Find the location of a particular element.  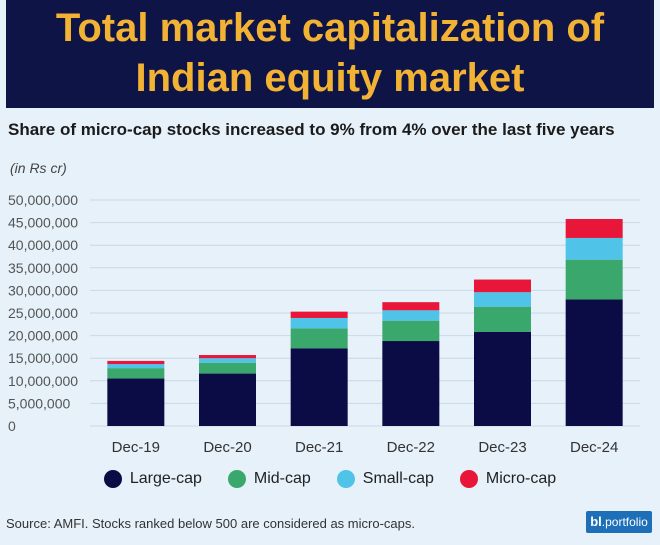

legend-label-small-cap: Small-cap is located at coordinates (398, 478).